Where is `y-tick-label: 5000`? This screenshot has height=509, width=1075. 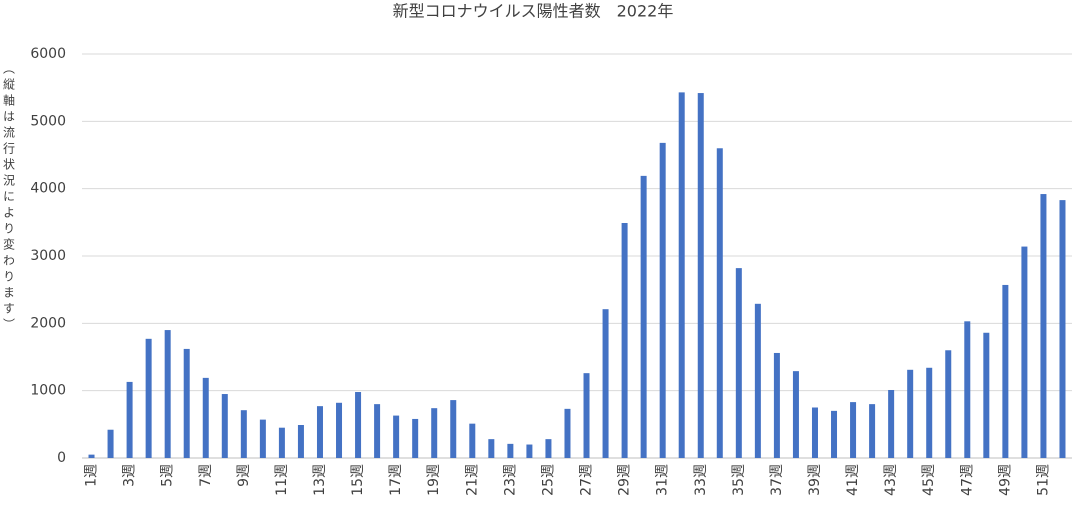 y-tick-label: 5000 is located at coordinates (48, 121).